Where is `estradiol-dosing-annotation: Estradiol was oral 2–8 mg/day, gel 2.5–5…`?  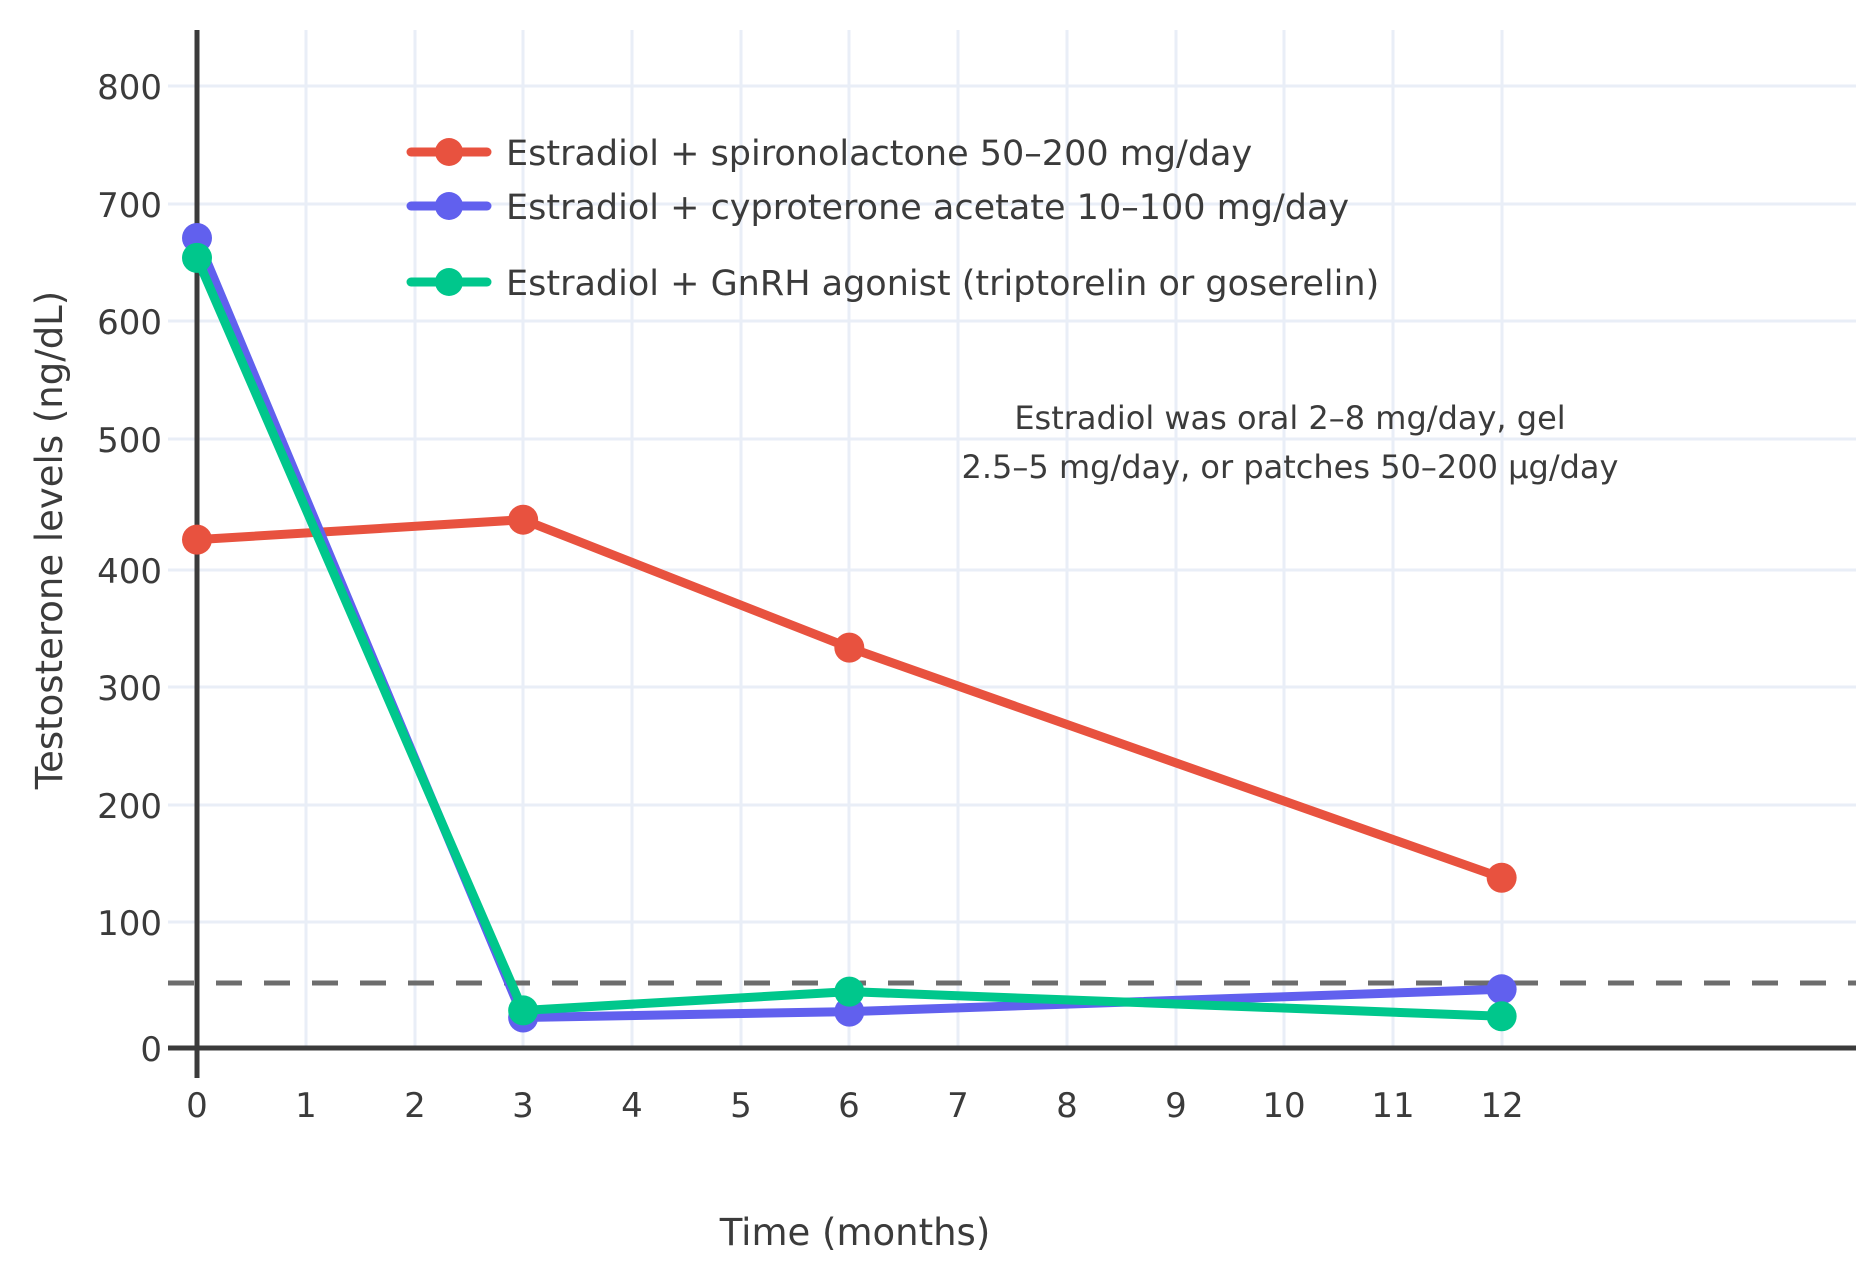
estradiol-dosing-annotation: Estradiol was oral 2–8 mg/day, gel 2.5–5… is located at coordinates (1290, 442).